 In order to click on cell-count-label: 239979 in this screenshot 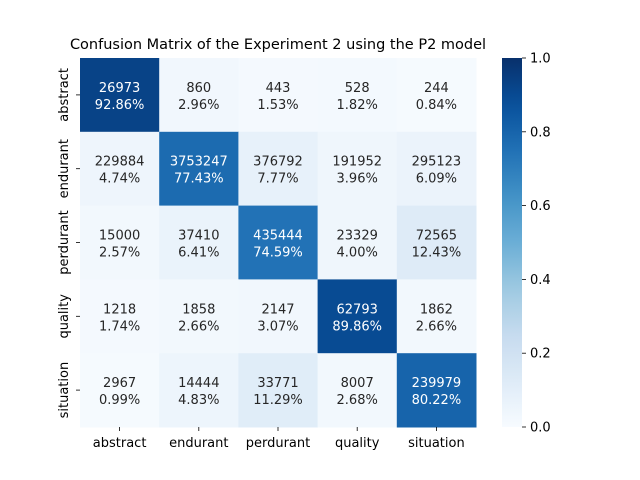, I will do `click(437, 383)`.